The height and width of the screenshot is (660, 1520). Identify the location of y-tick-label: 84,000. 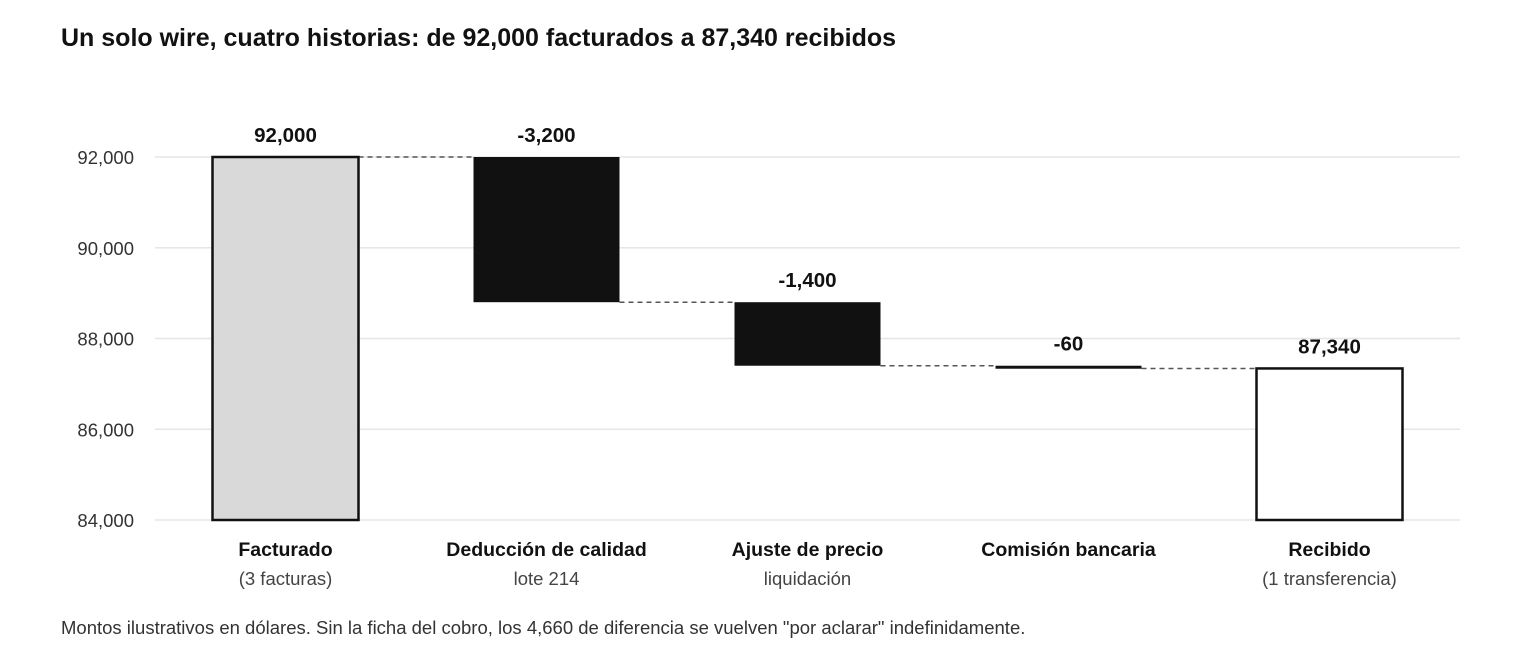
(105, 520).